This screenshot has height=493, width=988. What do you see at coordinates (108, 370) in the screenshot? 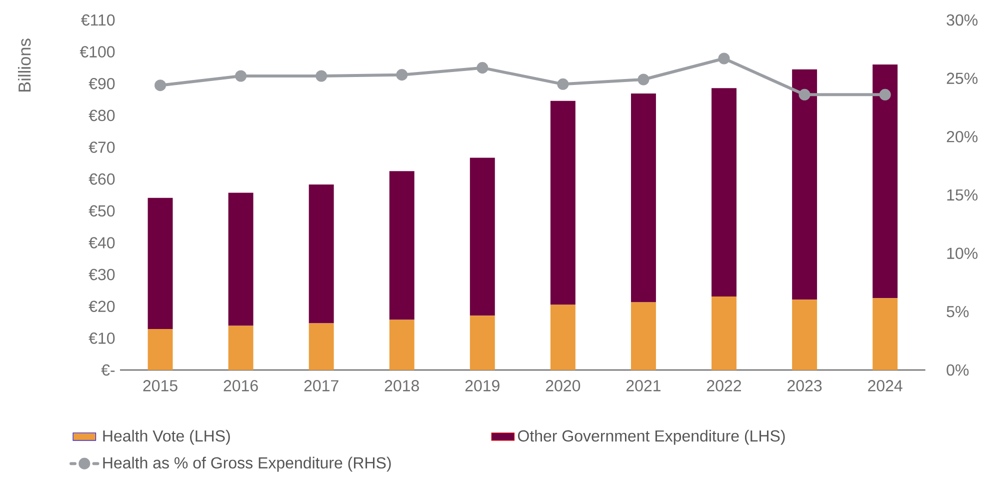
I see `y-tick-label: €-` at bounding box center [108, 370].